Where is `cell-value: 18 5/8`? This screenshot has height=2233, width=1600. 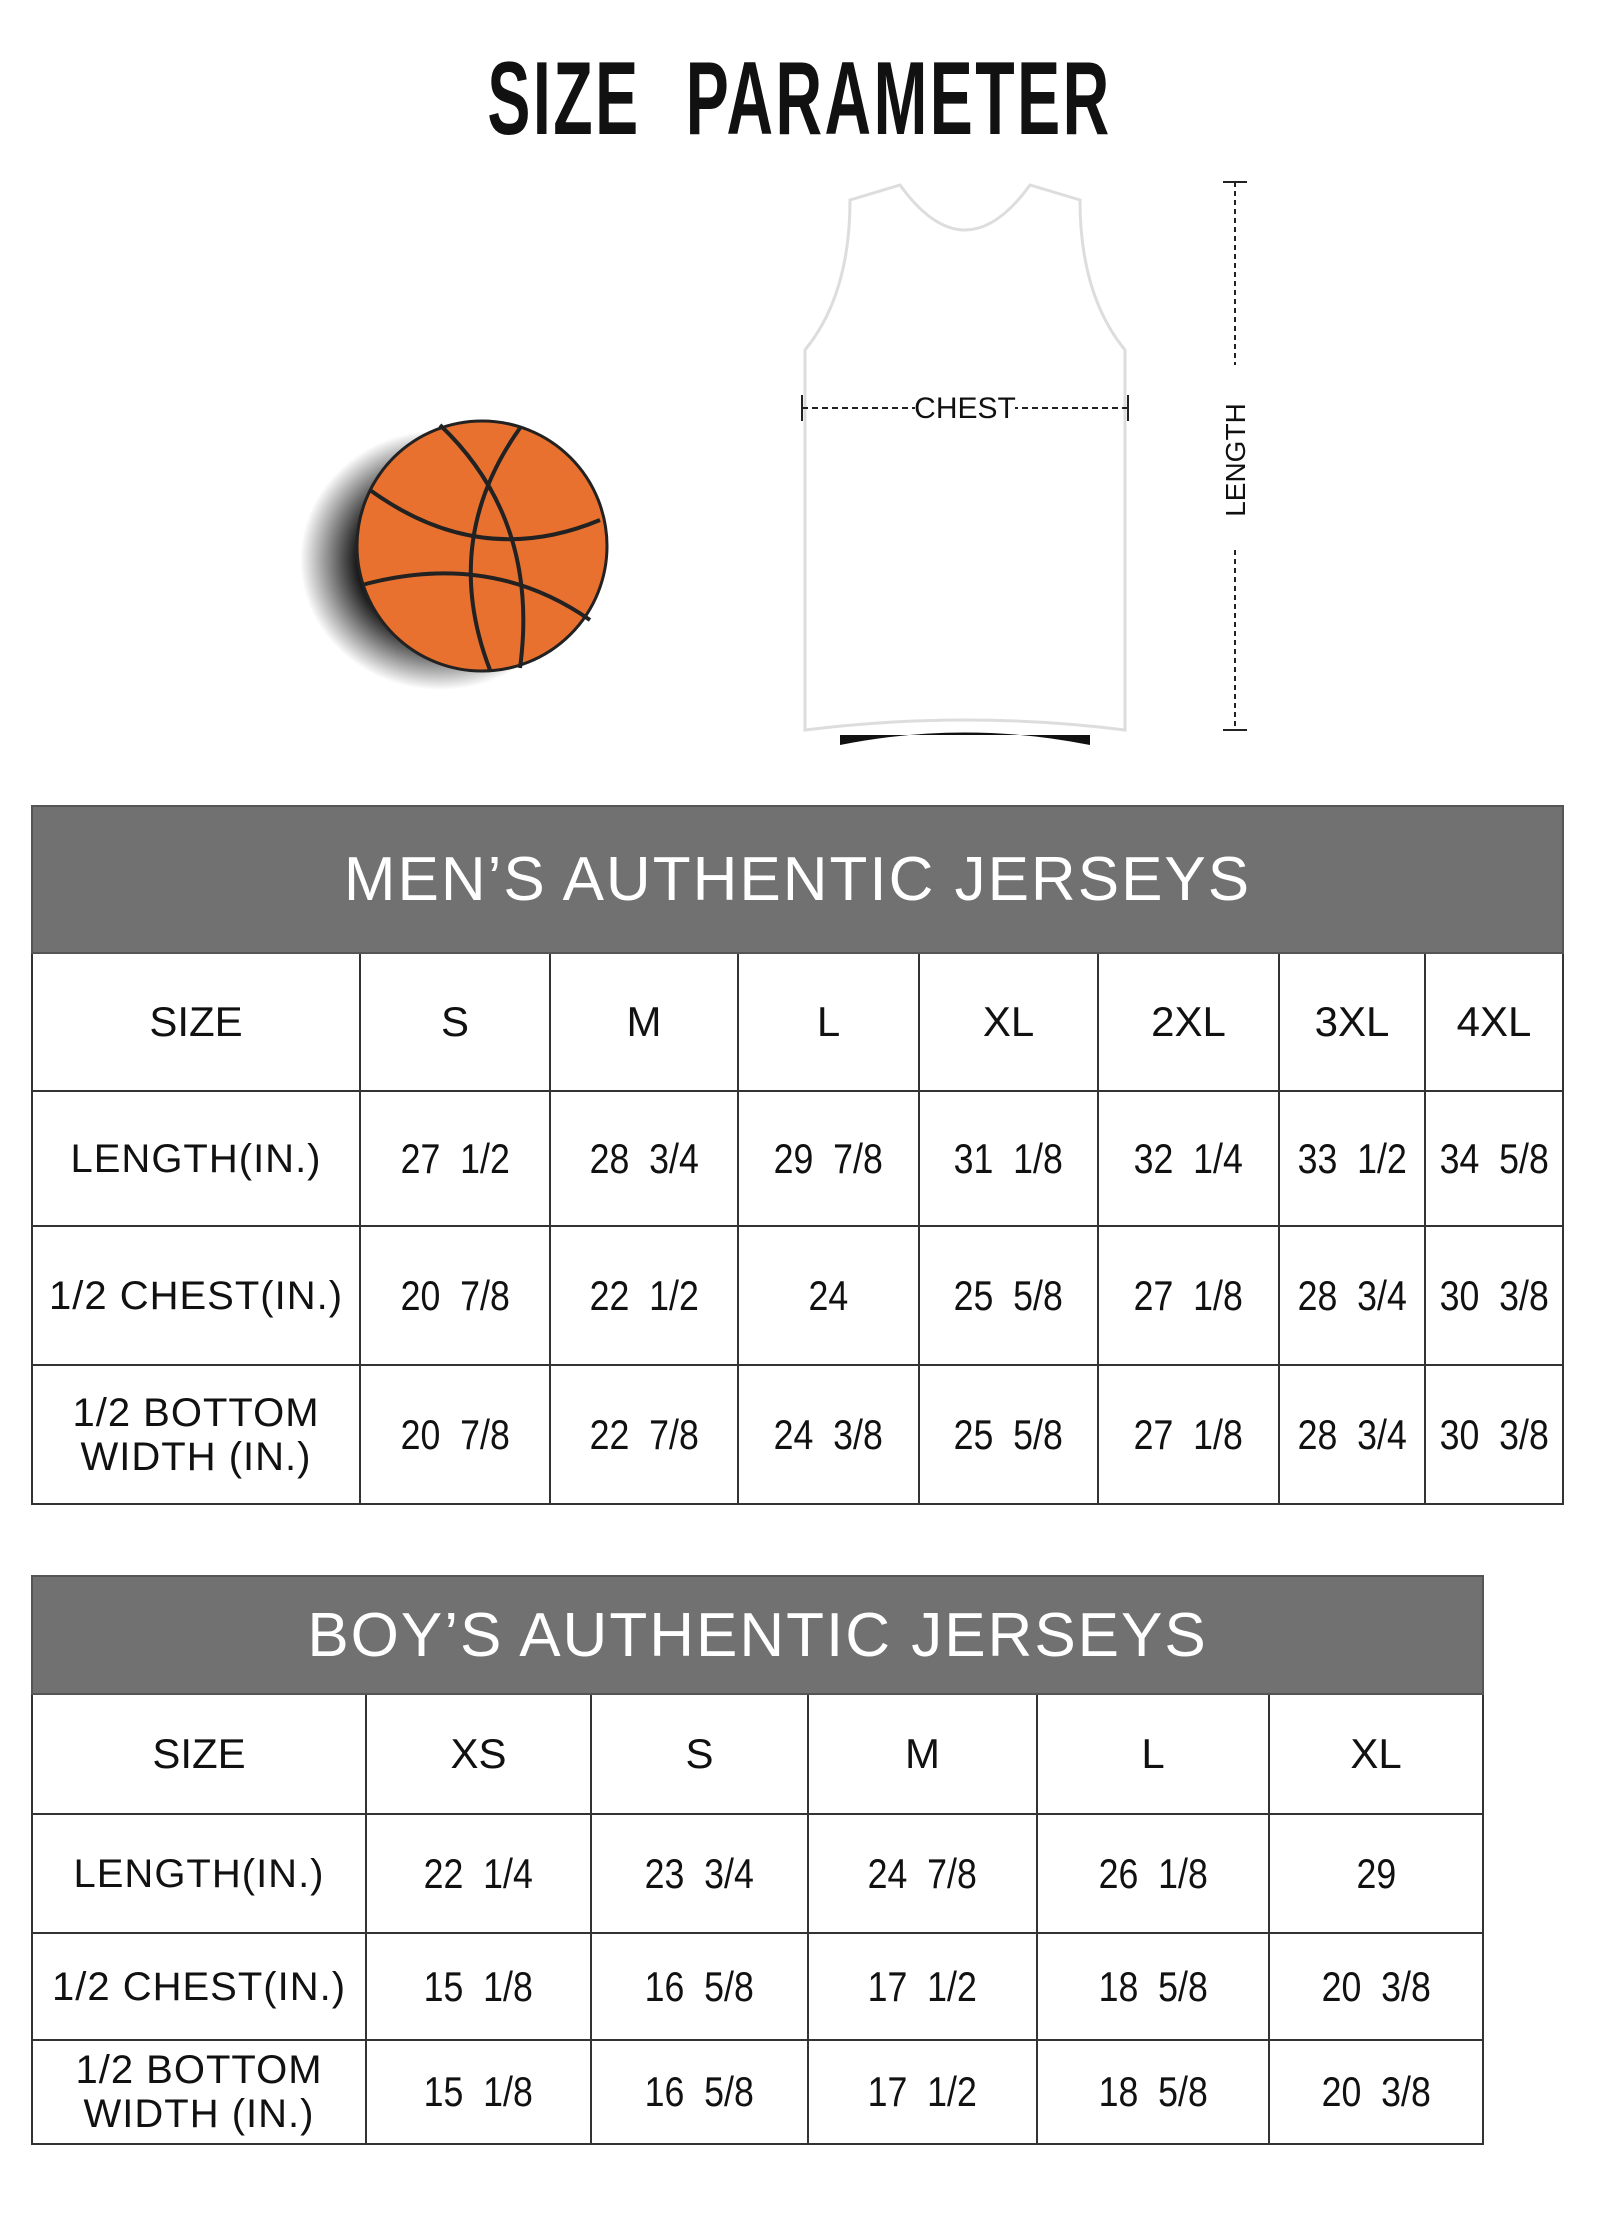 cell-value: 18 5/8 is located at coordinates (1153, 2091).